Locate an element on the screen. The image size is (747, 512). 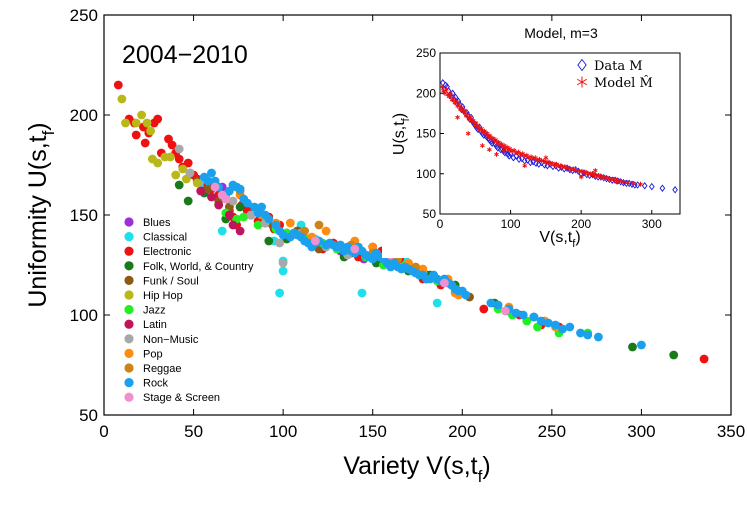
main-y-tick-label-250: 250 is located at coordinates (84, 15).